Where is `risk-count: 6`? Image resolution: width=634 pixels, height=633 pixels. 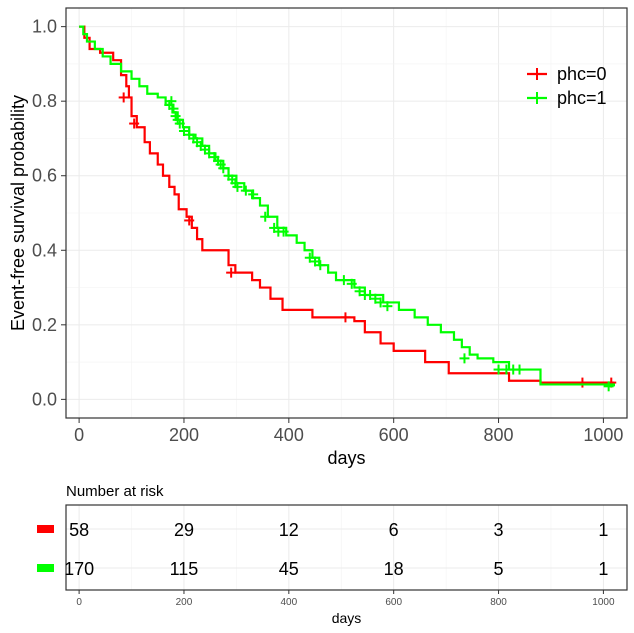
risk-count: 6 is located at coordinates (394, 530).